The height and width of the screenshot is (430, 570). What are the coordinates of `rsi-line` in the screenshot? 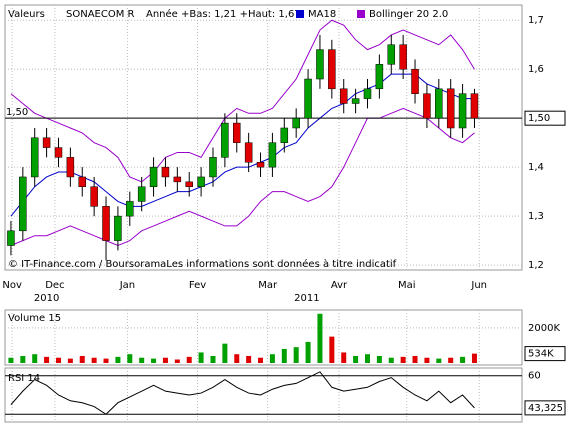 It's located at (242, 393).